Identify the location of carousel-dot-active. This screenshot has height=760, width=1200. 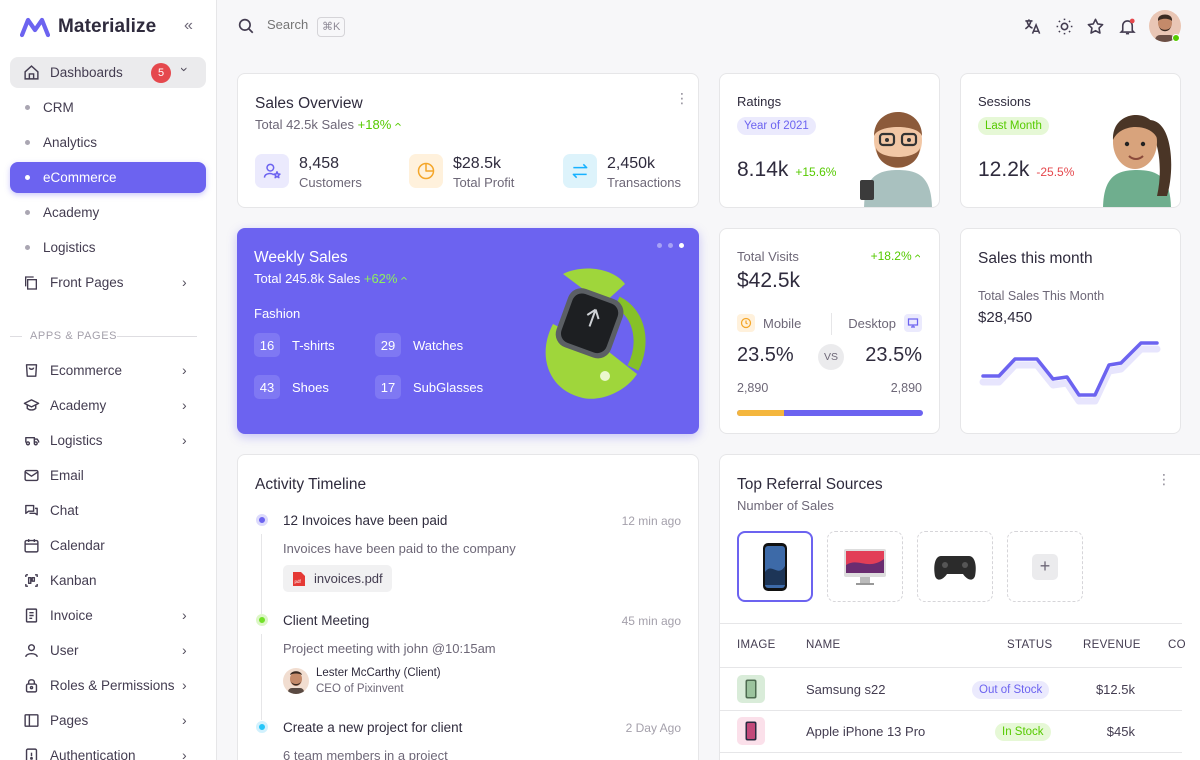
(681, 245).